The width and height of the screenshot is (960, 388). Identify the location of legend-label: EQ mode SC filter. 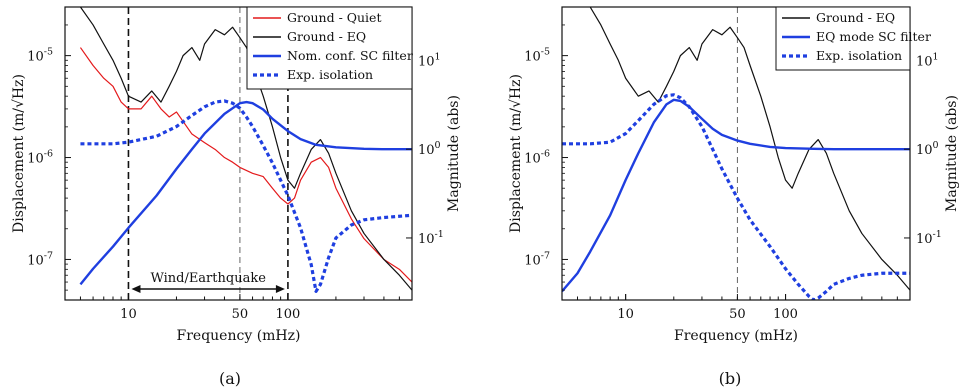
(873, 36).